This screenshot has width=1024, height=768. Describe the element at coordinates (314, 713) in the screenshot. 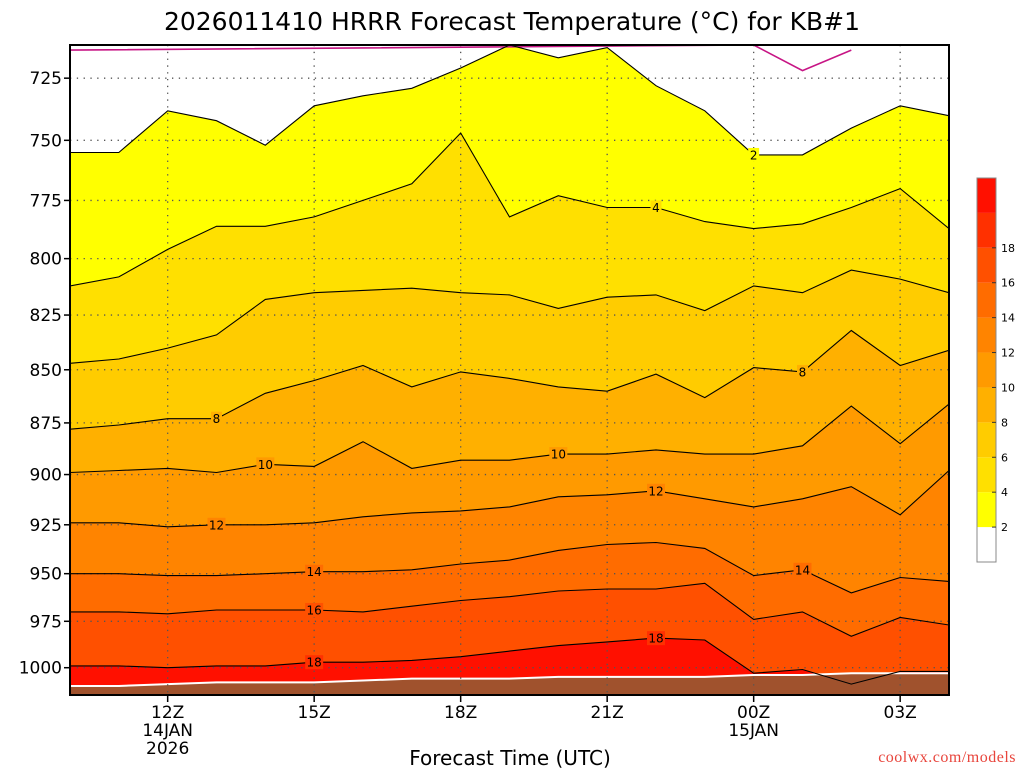

I see `x-tick-label: 15Z` at that location.